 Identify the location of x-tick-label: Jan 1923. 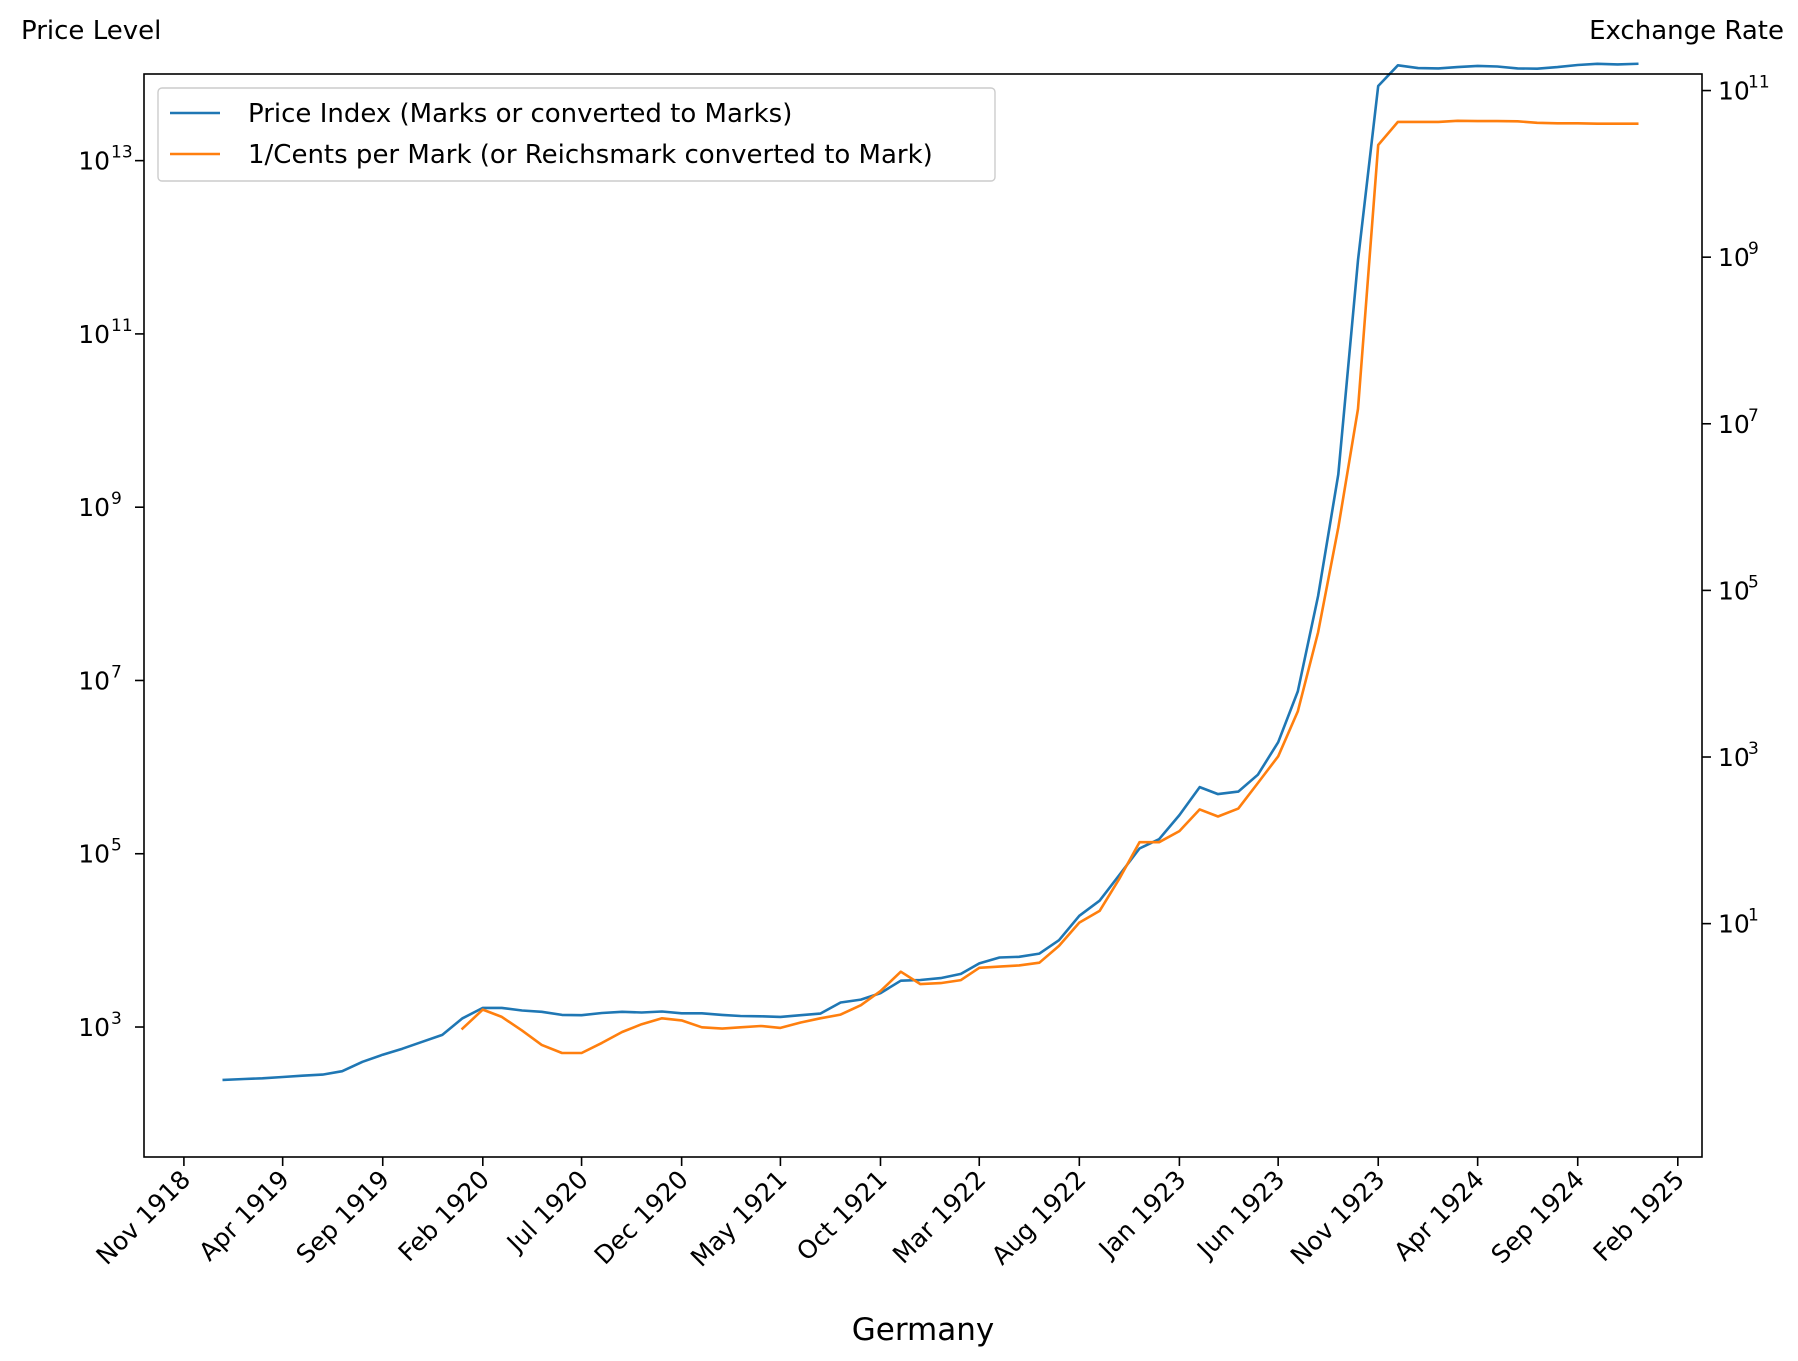
(1142, 1215).